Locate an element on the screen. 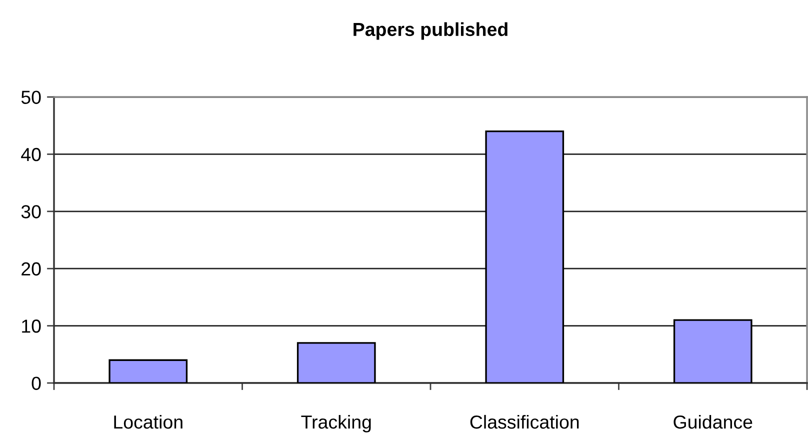 The image size is (808, 440). y-tick-label: 10 is located at coordinates (31, 326).